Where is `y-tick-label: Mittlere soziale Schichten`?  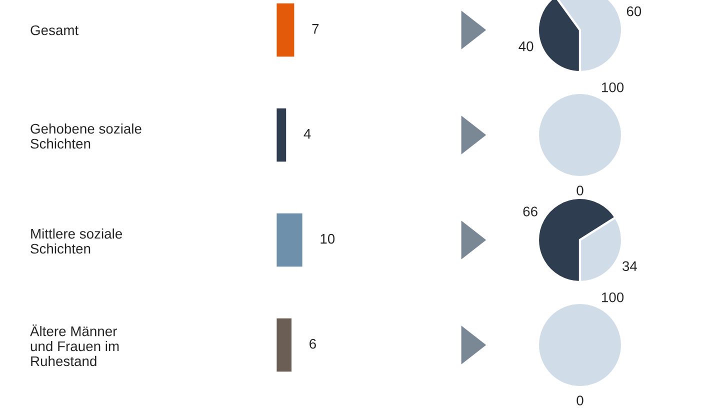
y-tick-label: Mittlere soziale Schichten is located at coordinates (76, 241).